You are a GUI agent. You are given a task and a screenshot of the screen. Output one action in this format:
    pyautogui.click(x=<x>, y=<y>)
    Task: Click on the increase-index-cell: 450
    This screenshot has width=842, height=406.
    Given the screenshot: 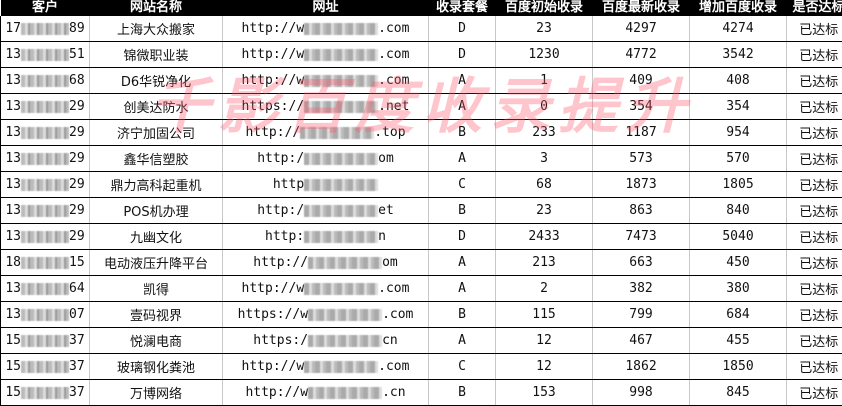 What is the action you would take?
    pyautogui.click(x=738, y=263)
    